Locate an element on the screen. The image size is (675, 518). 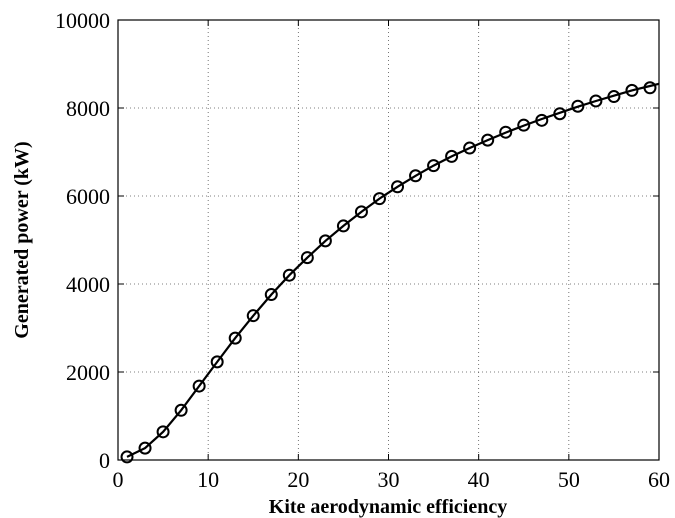
x-axis-label: Kite aerodynamic efficiency is located at coordinates (388, 507).